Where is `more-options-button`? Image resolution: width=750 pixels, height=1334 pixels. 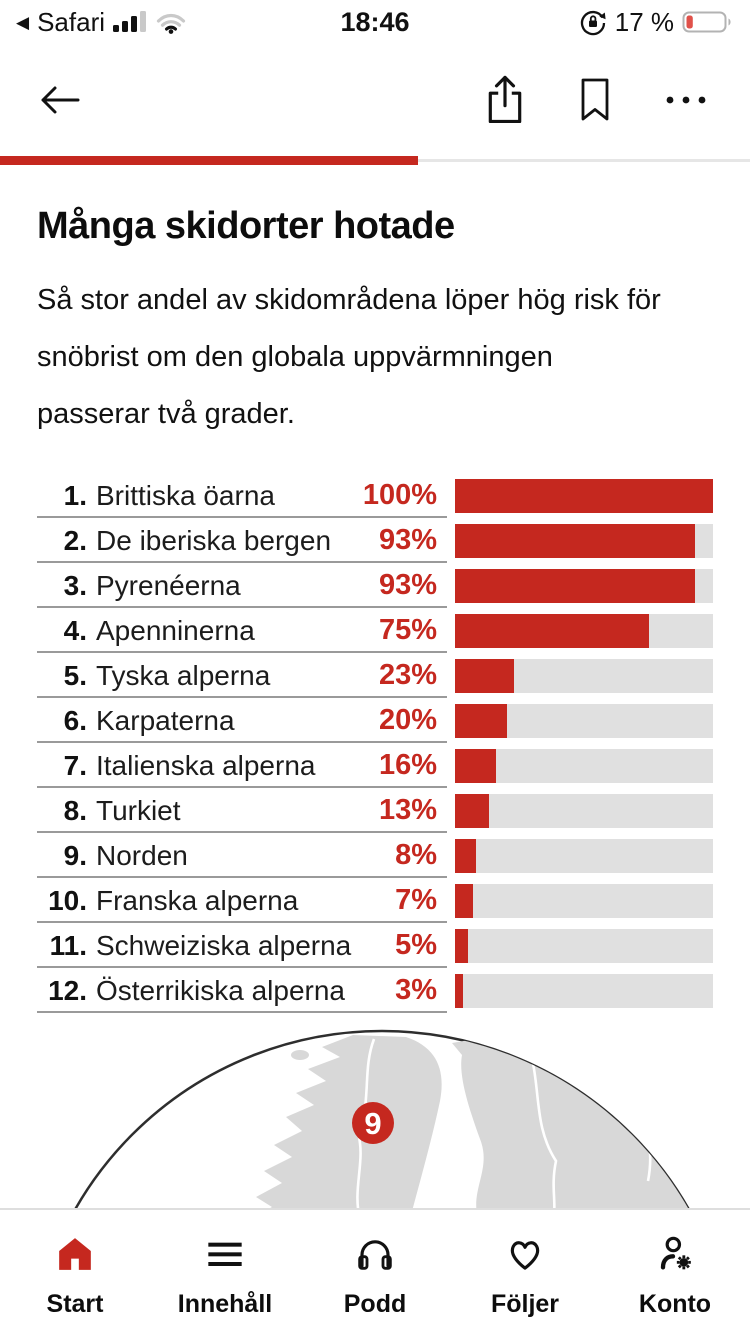 more-options-button is located at coordinates (686, 100).